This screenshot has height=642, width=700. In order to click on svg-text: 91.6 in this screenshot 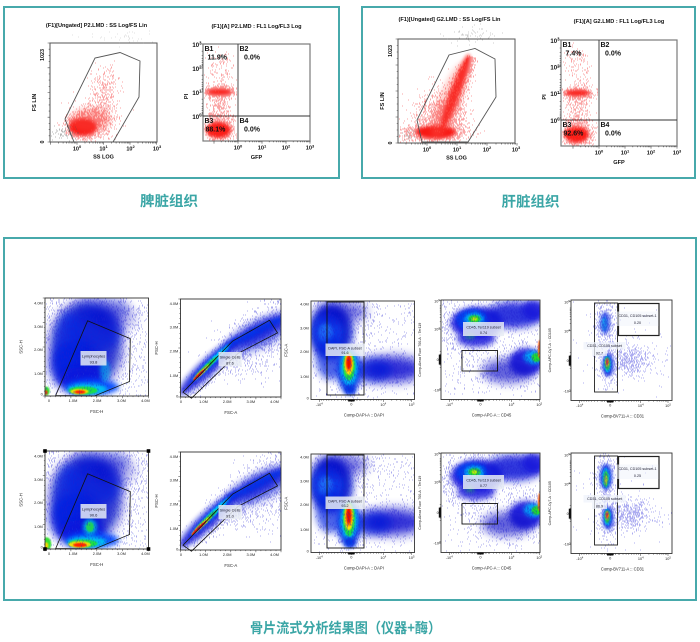, I will do `click(344, 353)`.